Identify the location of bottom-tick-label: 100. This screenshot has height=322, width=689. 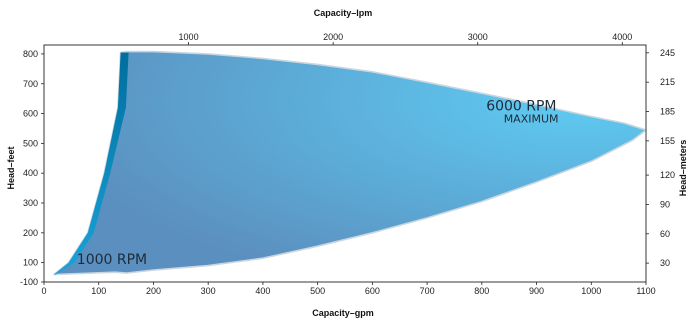
(98, 291).